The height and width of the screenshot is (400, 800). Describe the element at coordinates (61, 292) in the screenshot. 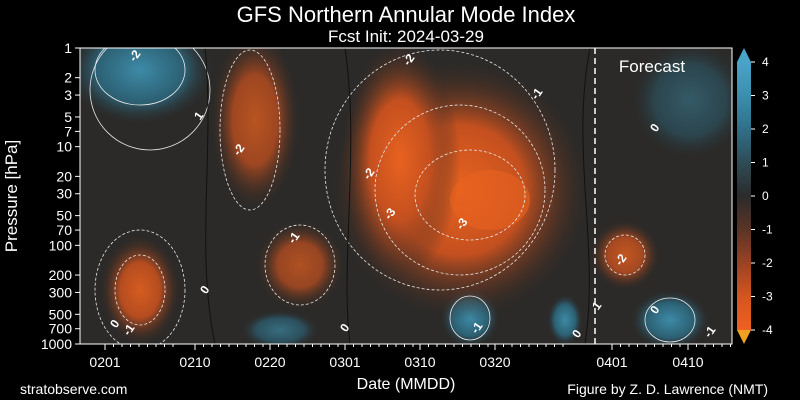

I see `y-tick-label: 300` at that location.